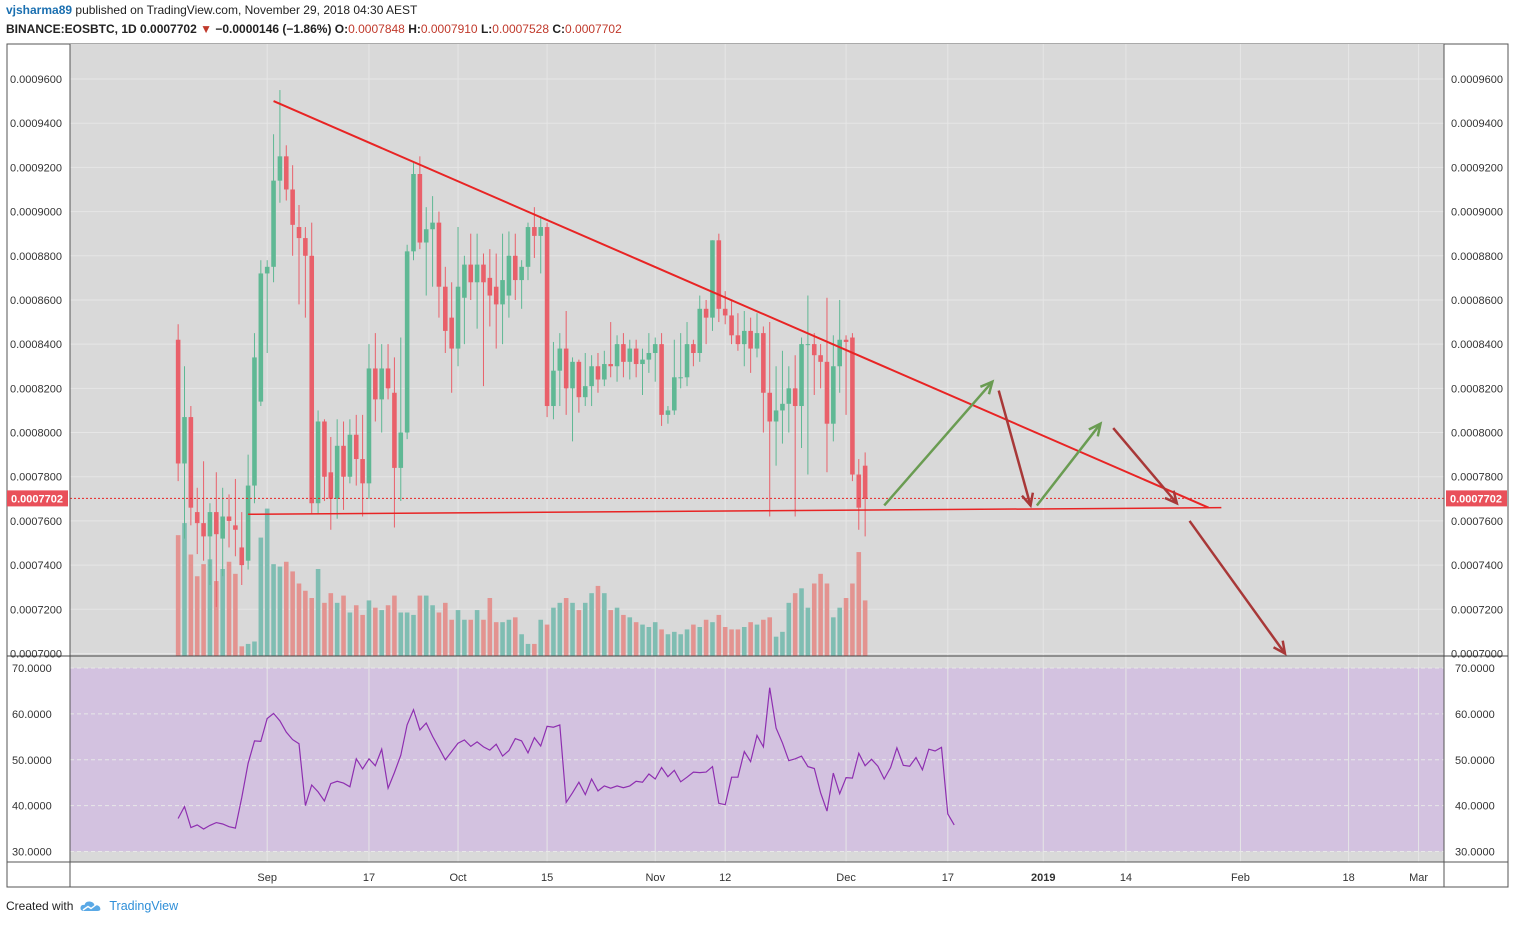  What do you see at coordinates (36, 213) in the screenshot?
I see `price-tick-label-left: 0.0009000` at bounding box center [36, 213].